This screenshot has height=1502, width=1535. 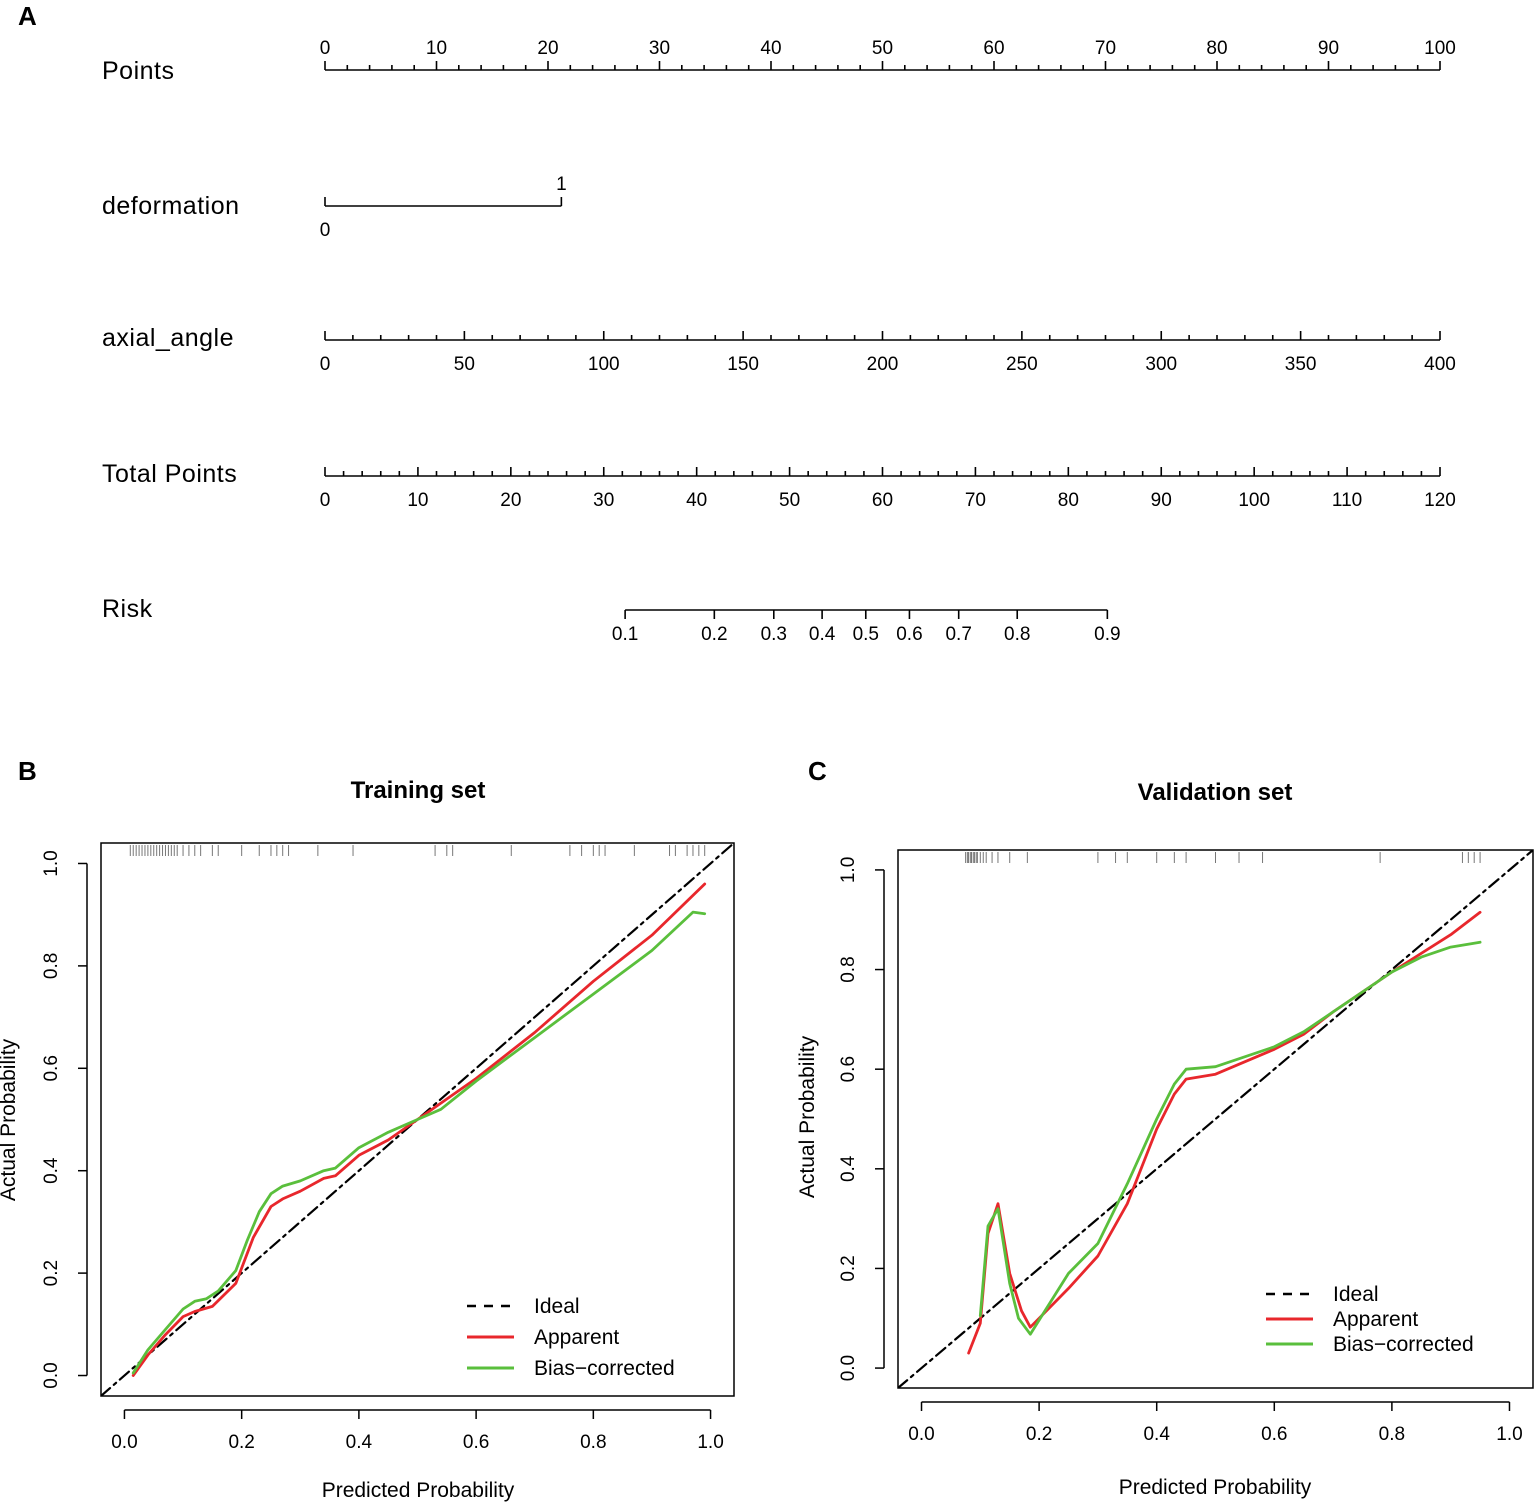 What do you see at coordinates (1440, 364) in the screenshot?
I see `nomogram-tick-label-axial-angle: 400` at bounding box center [1440, 364].